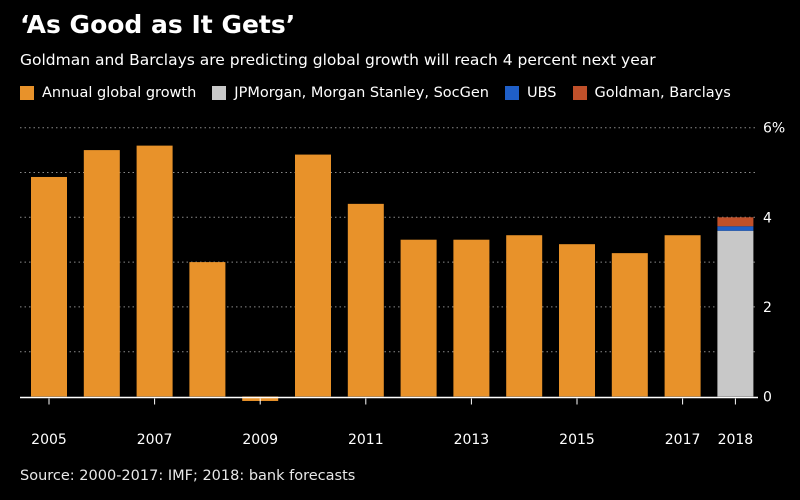  What do you see at coordinates (472, 440) in the screenshot?
I see `x-tick-label-2013: 2013` at bounding box center [472, 440].